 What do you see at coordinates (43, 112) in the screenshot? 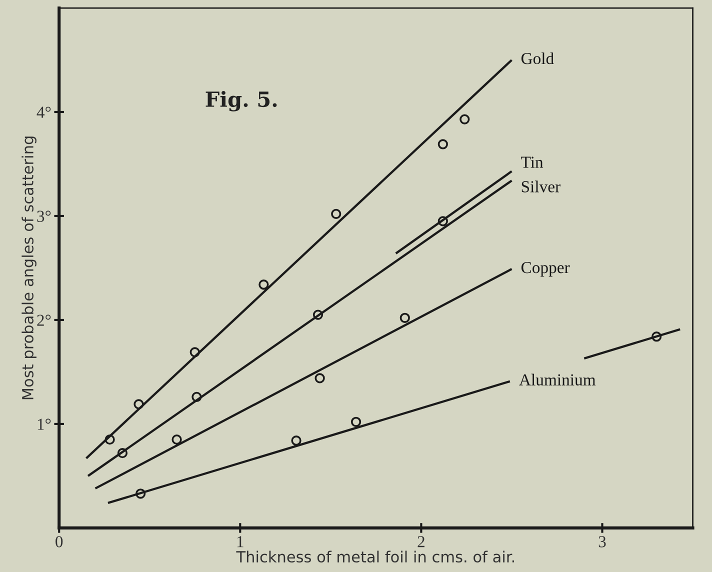
I see `y-tick-label: 4°` at bounding box center [43, 112].